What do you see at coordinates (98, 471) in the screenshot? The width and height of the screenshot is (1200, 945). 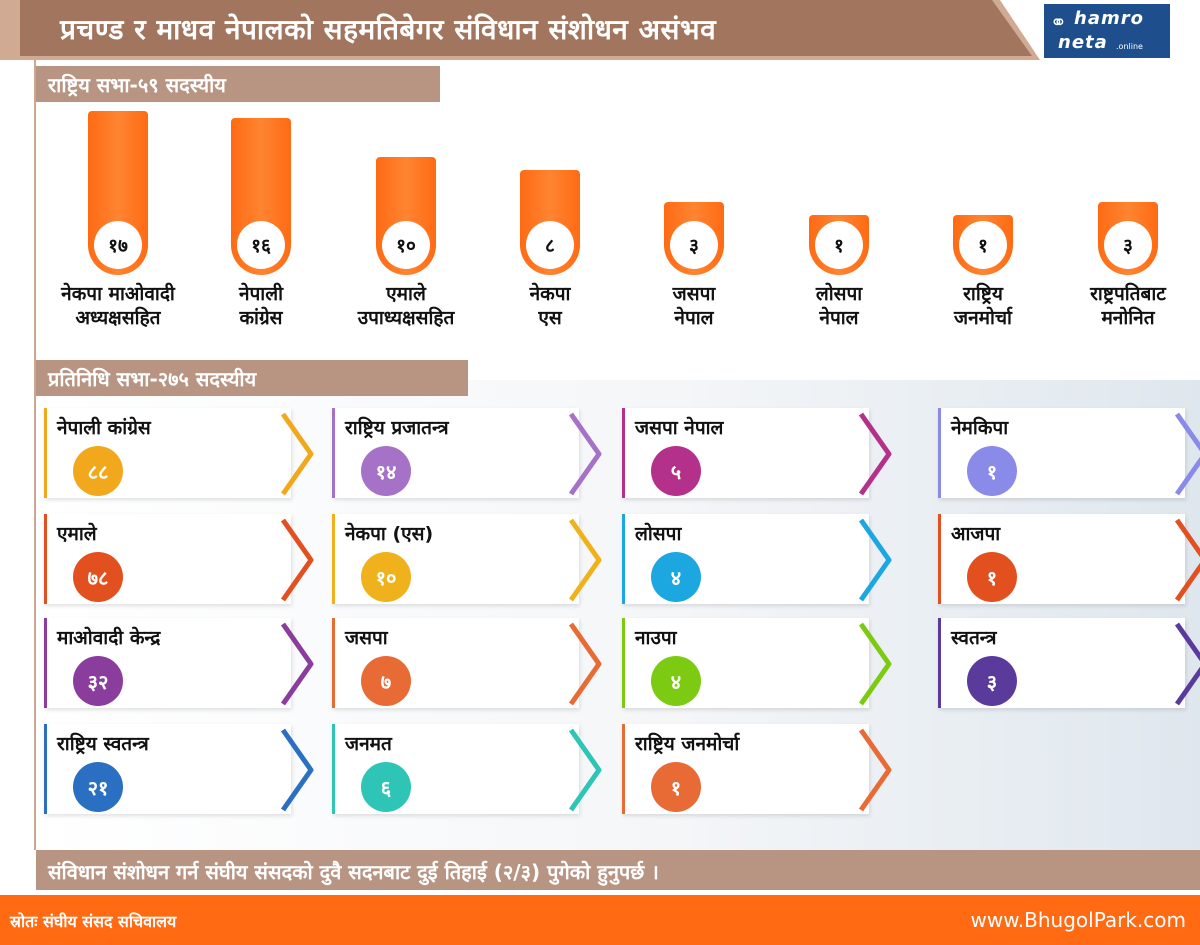 I see `seat-count-badge: ८८` at bounding box center [98, 471].